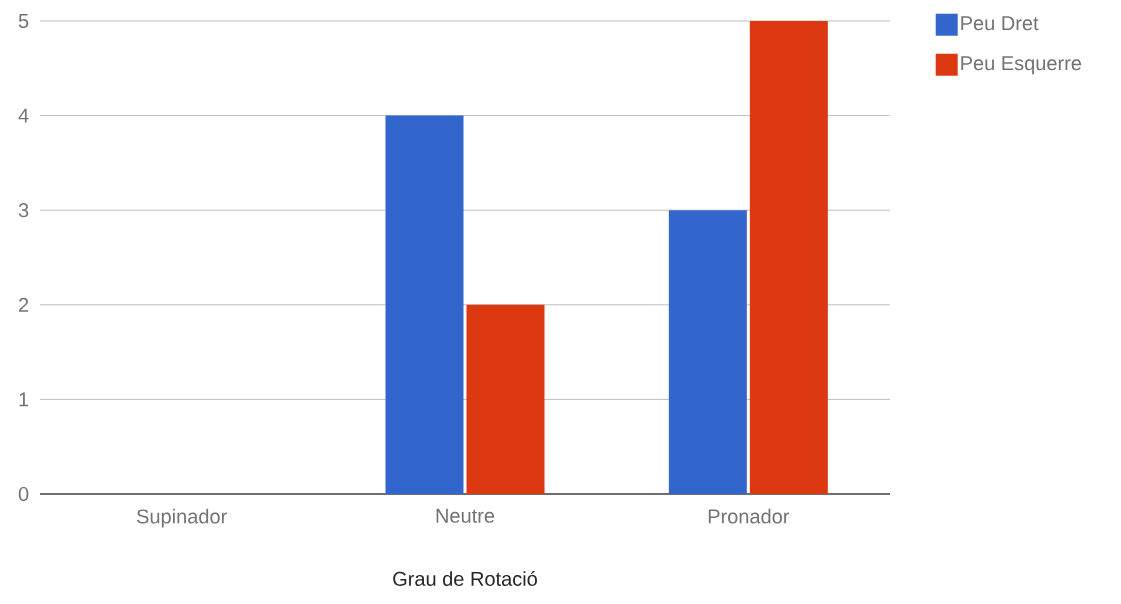 Image resolution: width=1121 pixels, height=604 pixels. What do you see at coordinates (24, 399) in the screenshot?
I see `y-tick-label: 1` at bounding box center [24, 399].